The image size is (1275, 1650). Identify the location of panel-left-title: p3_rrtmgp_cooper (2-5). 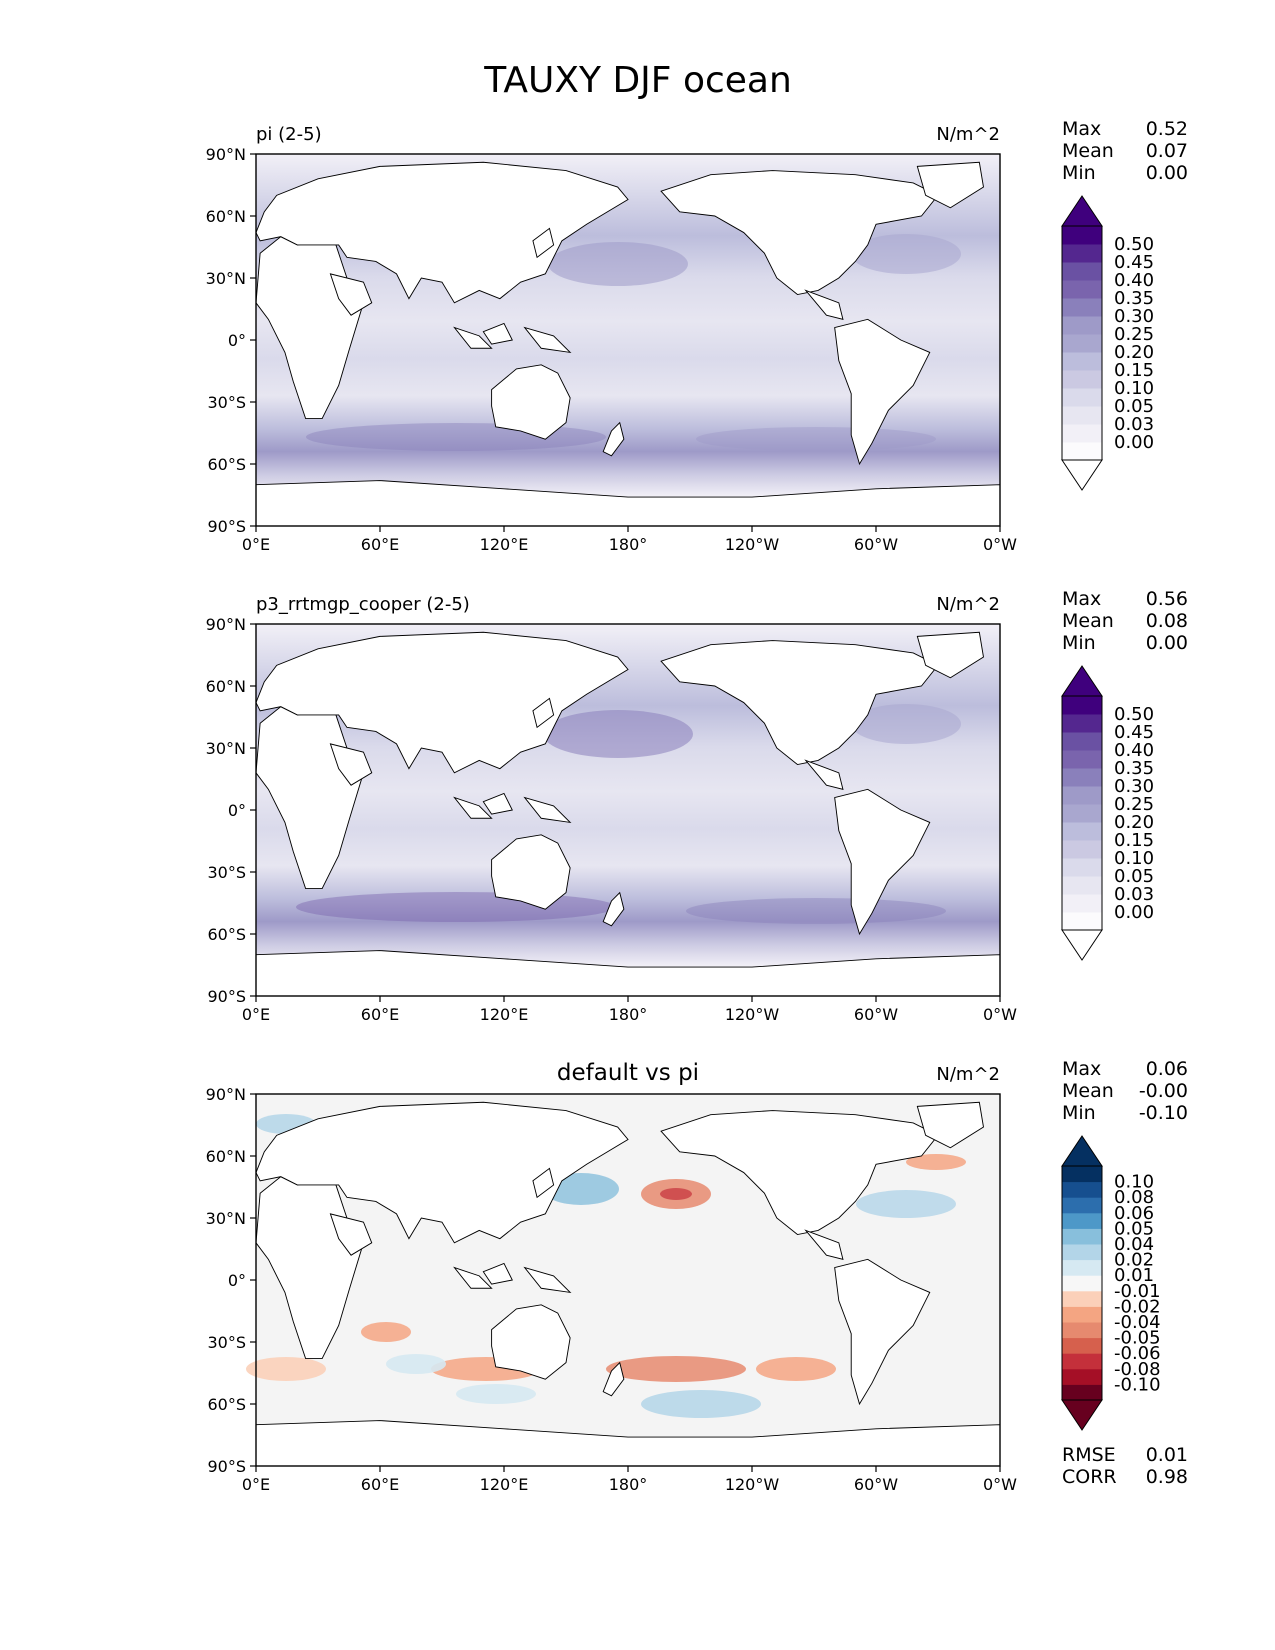
(363, 604).